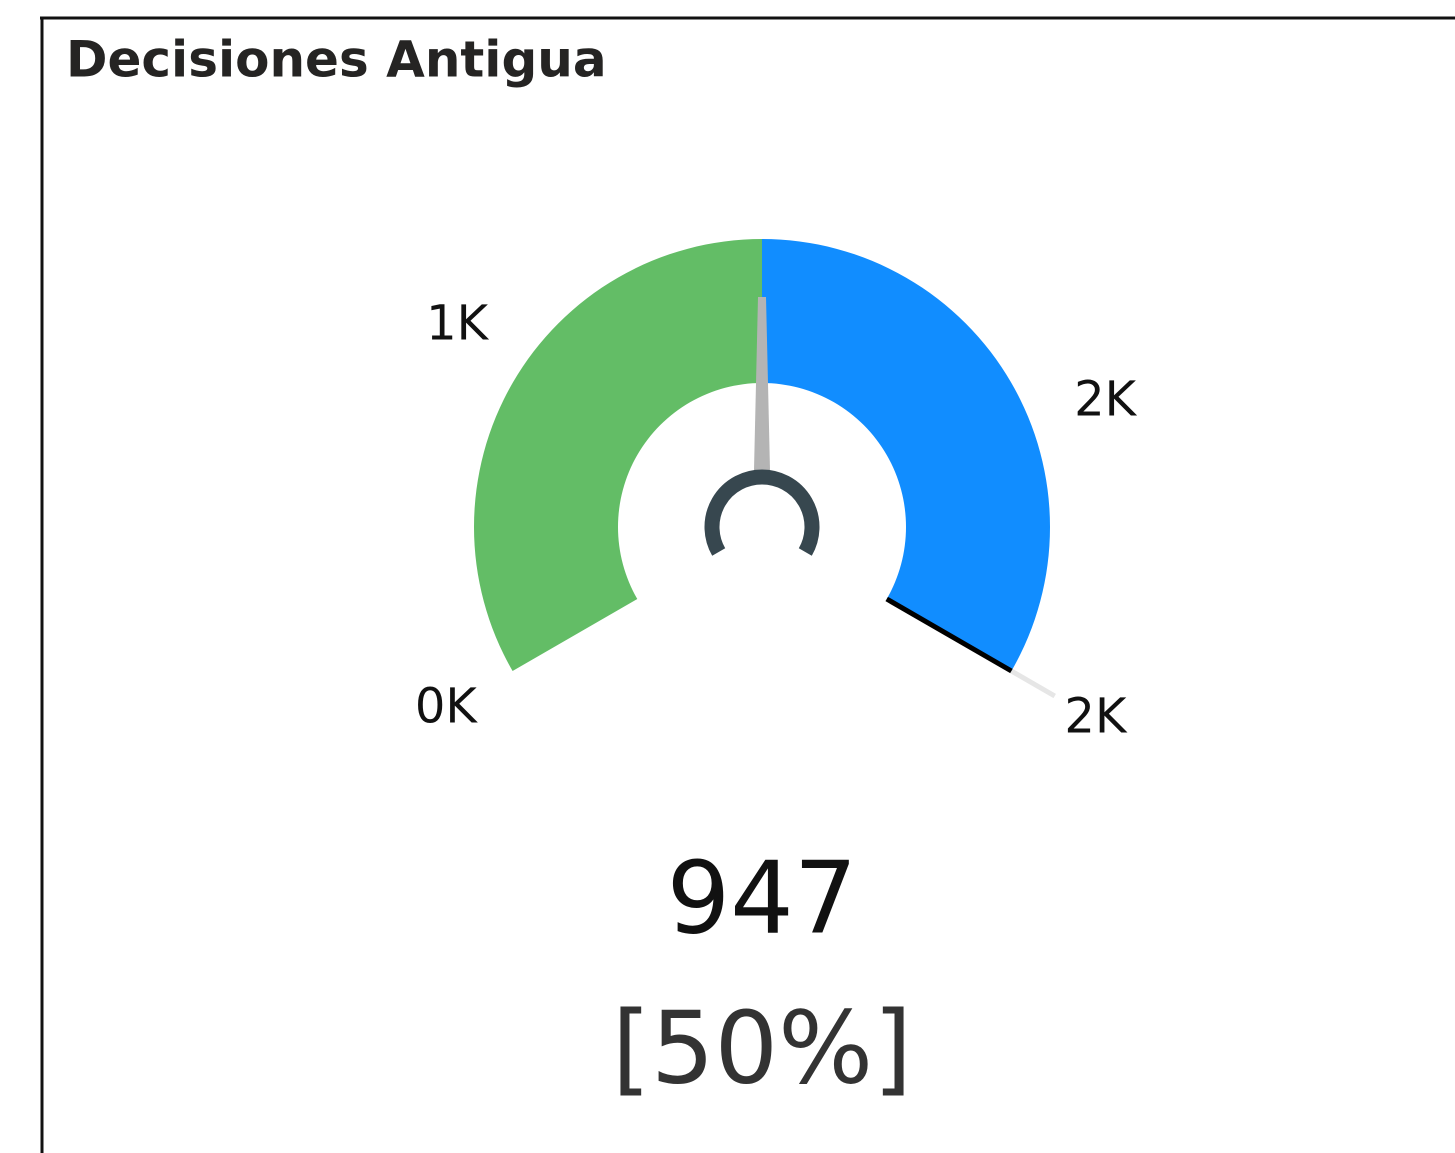 This screenshot has width=1455, height=1153. What do you see at coordinates (447, 707) in the screenshot?
I see `tick-label: 0K` at bounding box center [447, 707].